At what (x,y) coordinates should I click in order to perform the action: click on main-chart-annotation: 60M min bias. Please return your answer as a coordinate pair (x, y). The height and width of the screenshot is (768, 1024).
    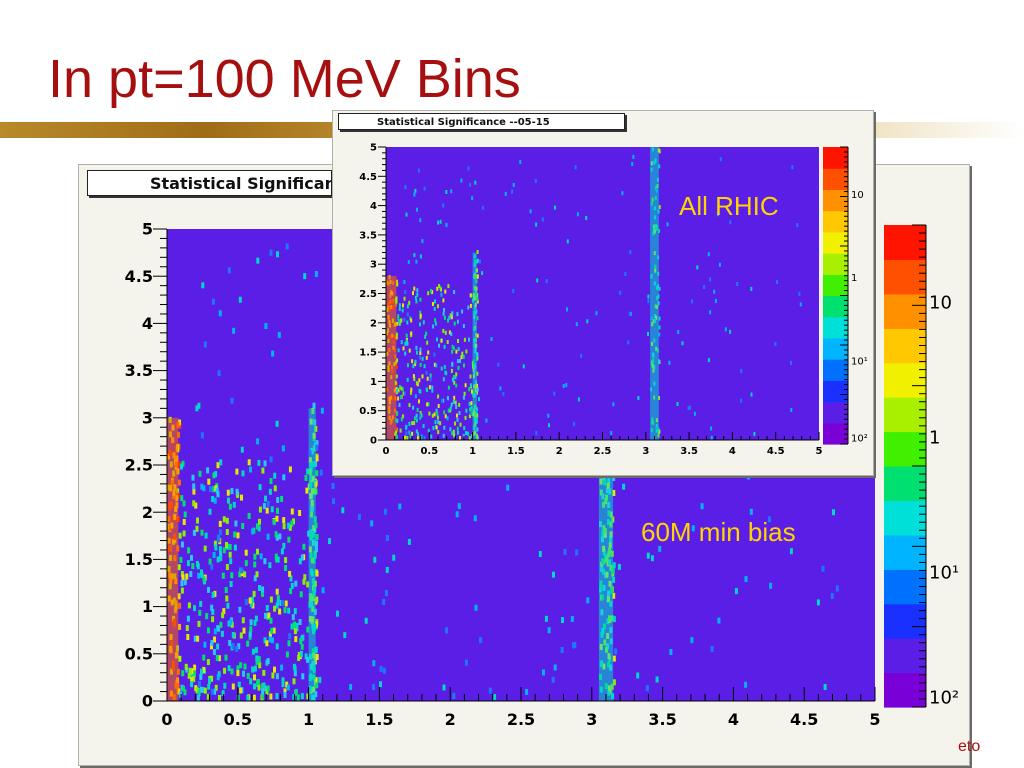
    Looking at the image, I should click on (718, 532).